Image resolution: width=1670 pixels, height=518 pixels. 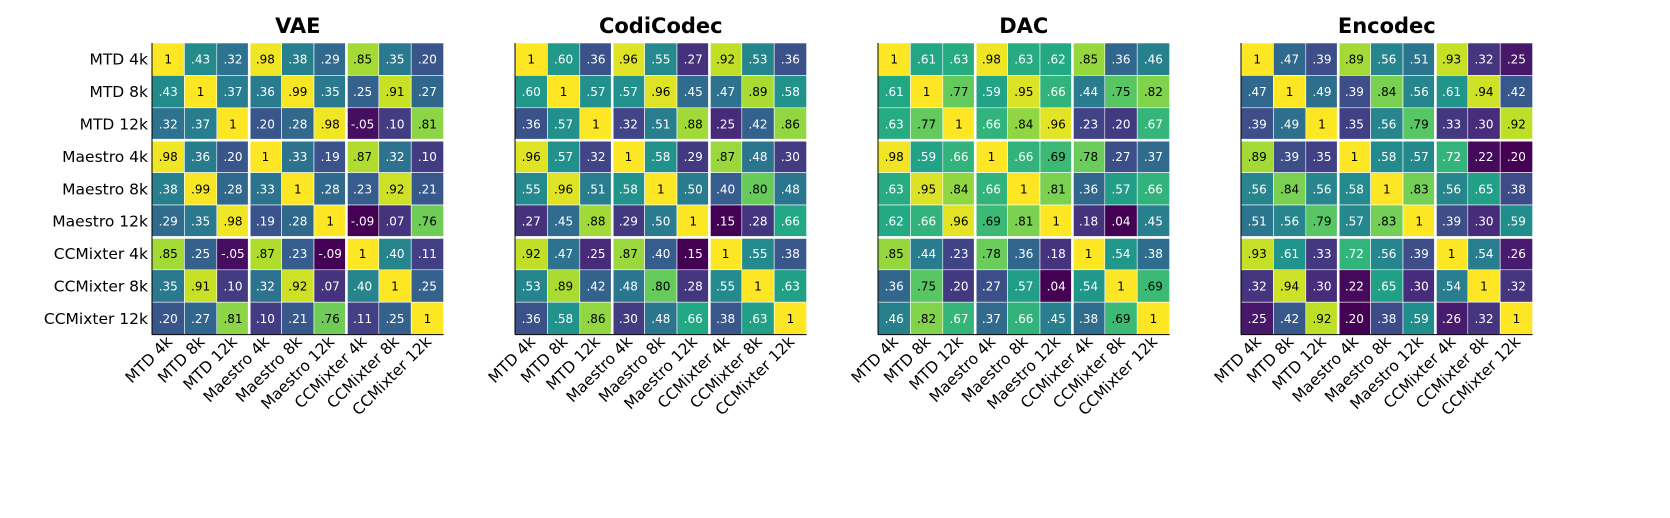 What do you see at coordinates (1321, 222) in the screenshot?
I see `cell-value-label: .79` at bounding box center [1321, 222].